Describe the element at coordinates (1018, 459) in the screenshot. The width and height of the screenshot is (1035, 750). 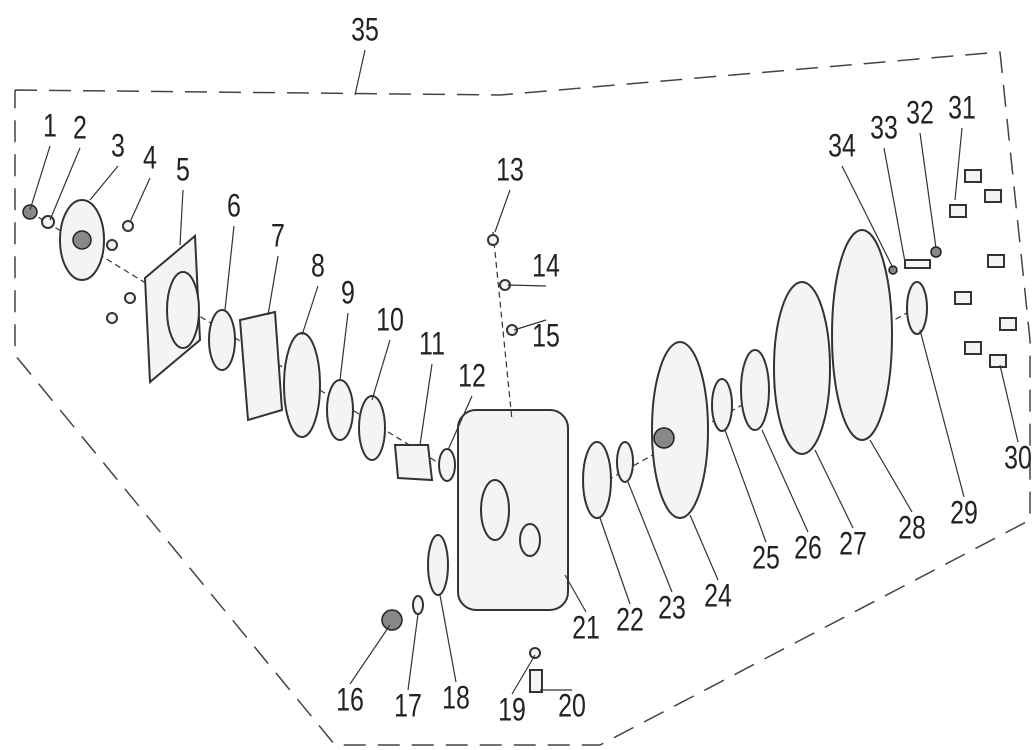
I see `callout-number: 30` at that location.